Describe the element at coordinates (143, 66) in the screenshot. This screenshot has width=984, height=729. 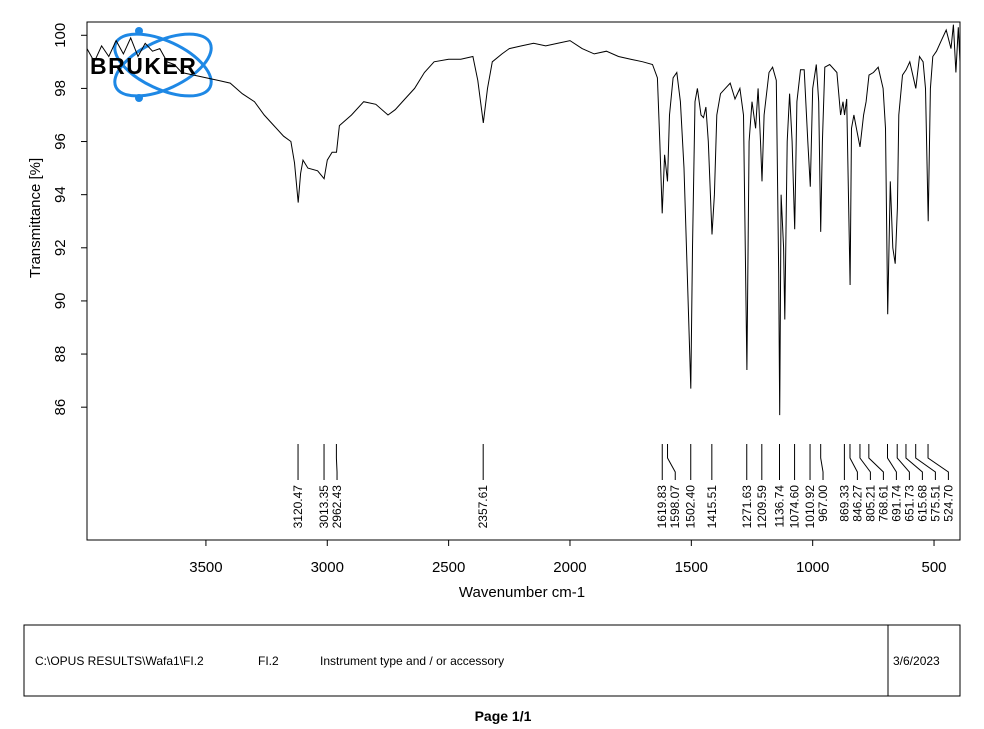
I see `logo-text: BRUKER` at that location.